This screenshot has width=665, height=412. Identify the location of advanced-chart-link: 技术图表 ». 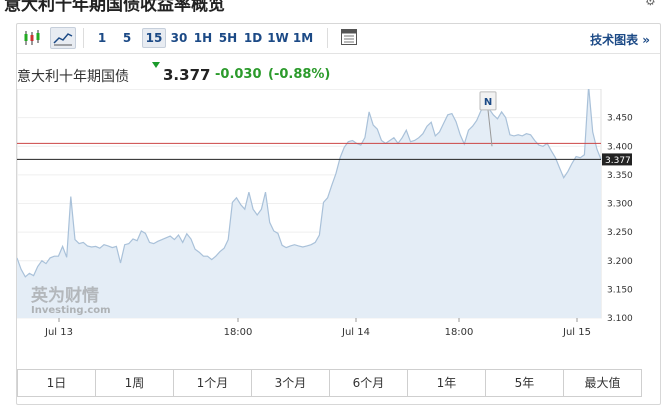
(620, 40).